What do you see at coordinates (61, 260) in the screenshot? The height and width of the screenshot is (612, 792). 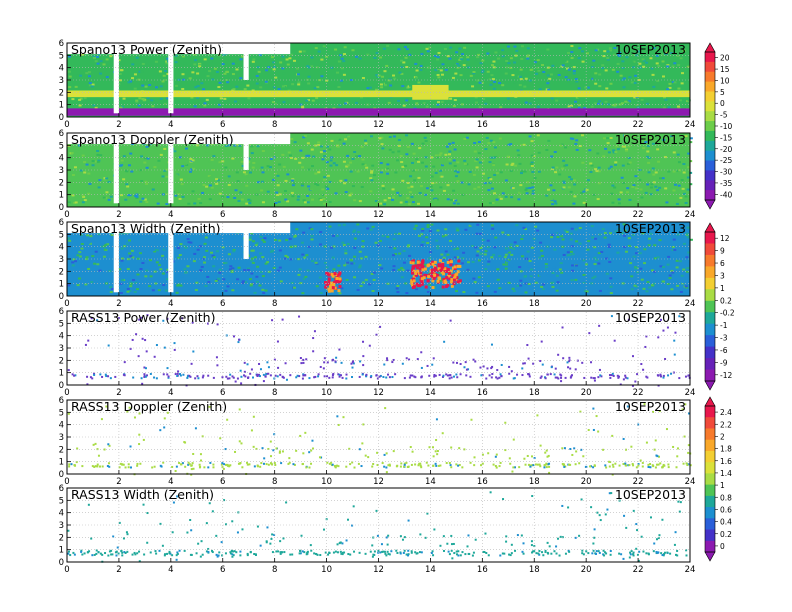 I see `y-tick-label: 3` at bounding box center [61, 260].